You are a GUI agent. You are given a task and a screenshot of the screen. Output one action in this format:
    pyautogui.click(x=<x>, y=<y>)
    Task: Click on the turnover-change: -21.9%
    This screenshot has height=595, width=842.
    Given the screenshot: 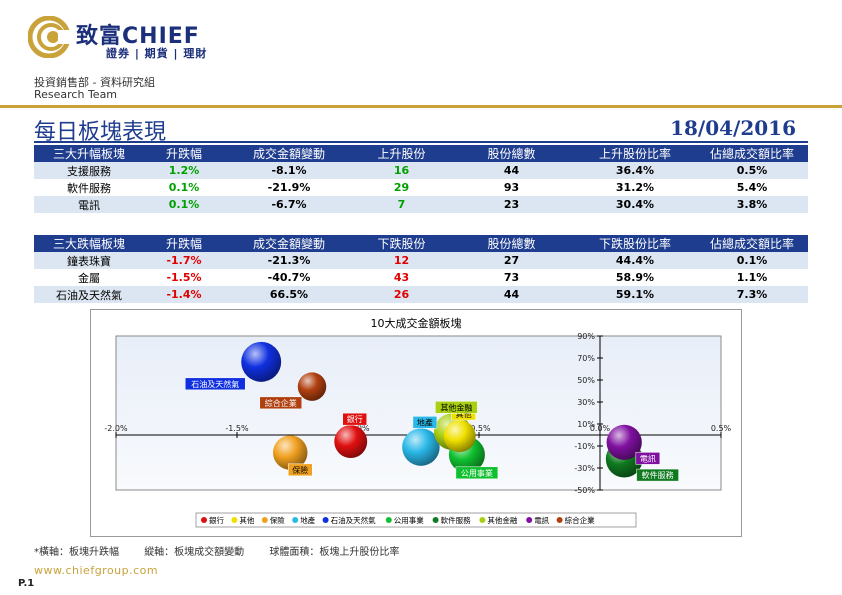 What is the action you would take?
    pyautogui.click(x=289, y=187)
    